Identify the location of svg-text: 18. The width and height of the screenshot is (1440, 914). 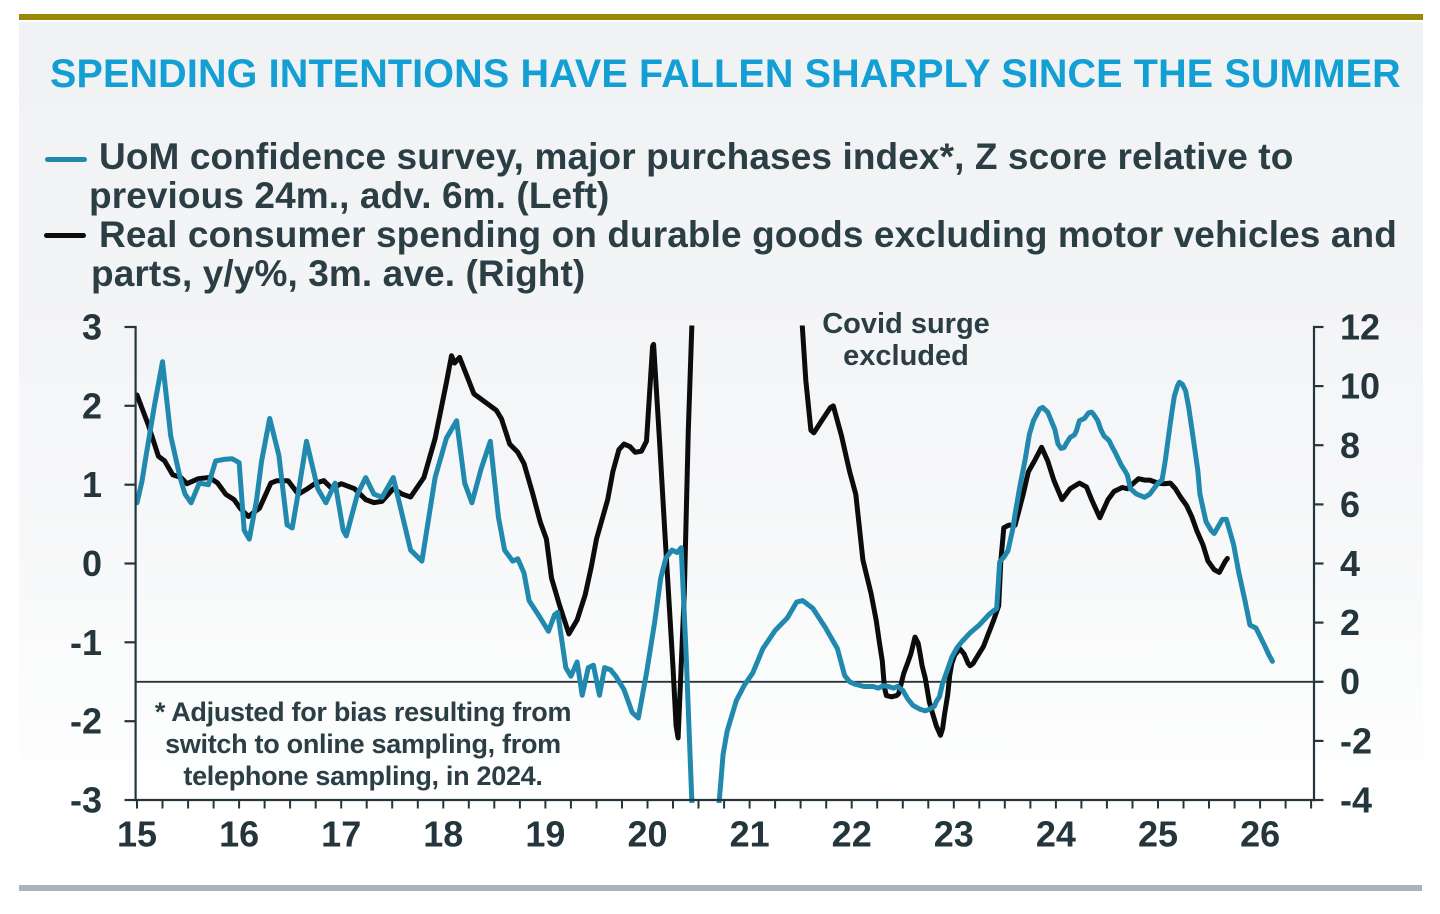
(443, 834).